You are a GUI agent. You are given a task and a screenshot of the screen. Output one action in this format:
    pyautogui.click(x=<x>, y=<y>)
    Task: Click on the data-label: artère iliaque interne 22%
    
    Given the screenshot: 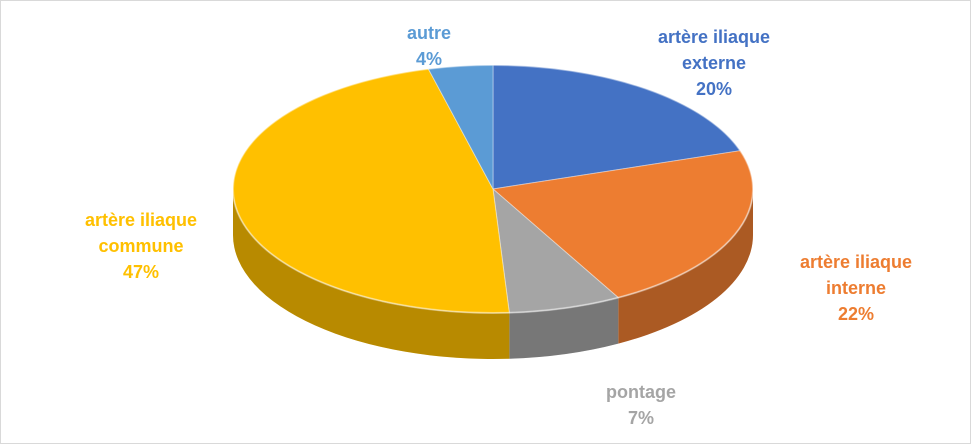 What is the action you would take?
    pyautogui.click(x=856, y=288)
    